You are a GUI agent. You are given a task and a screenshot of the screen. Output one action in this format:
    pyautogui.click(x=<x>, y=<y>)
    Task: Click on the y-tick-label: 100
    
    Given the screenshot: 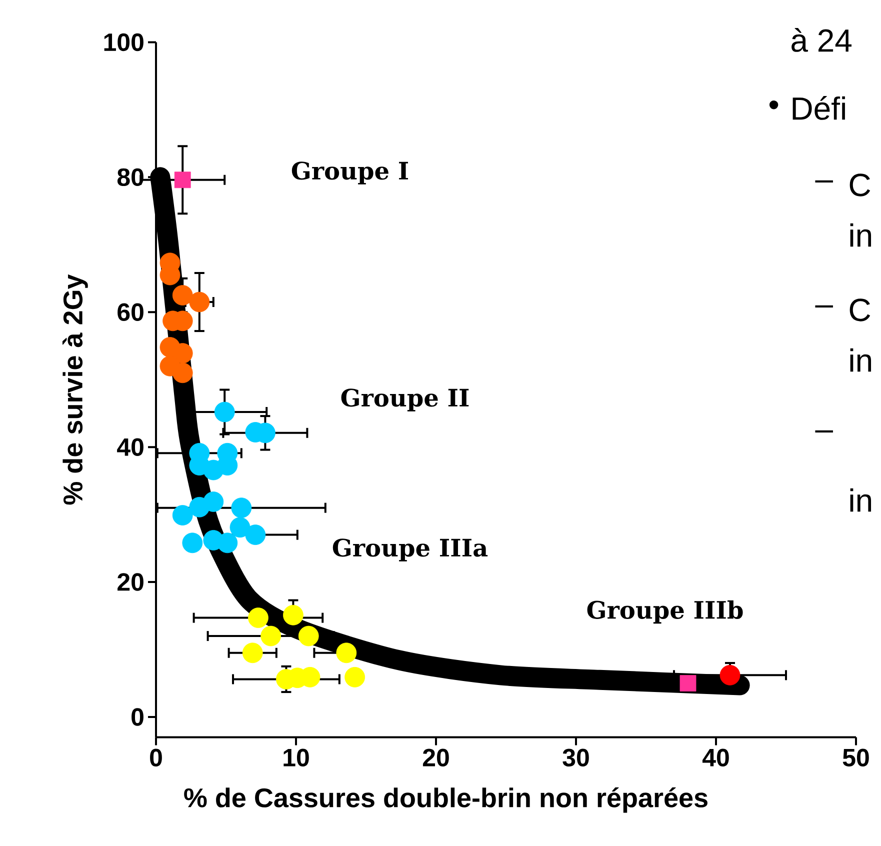 What is the action you would take?
    pyautogui.click(x=124, y=42)
    